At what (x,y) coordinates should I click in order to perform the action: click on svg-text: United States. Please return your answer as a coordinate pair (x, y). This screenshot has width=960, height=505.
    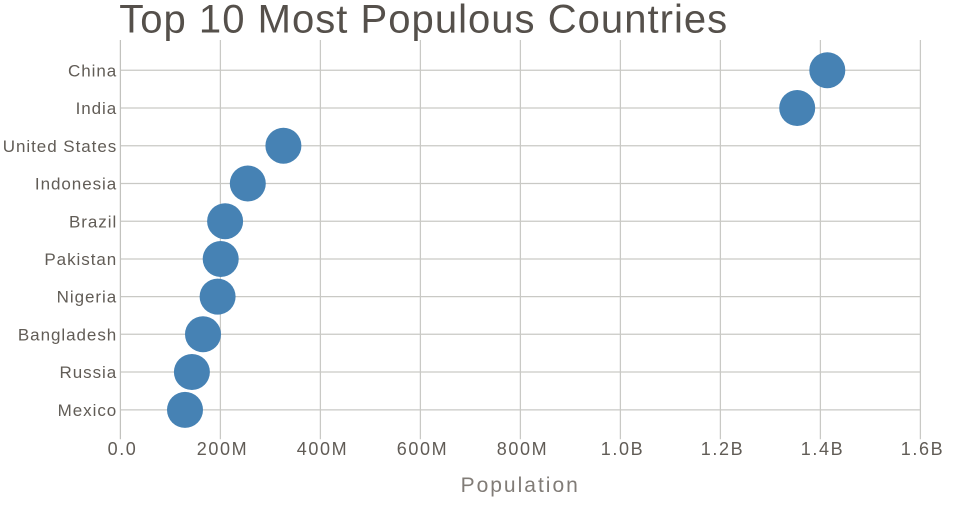
    Looking at the image, I should click on (60, 146).